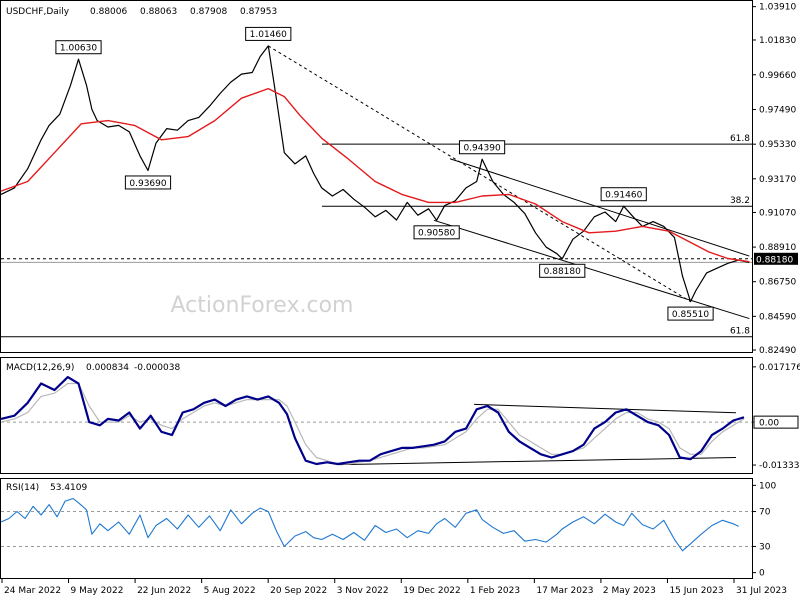 The width and height of the screenshot is (800, 600). Describe the element at coordinates (158, 12) in the screenshot. I see `price-high: 0.88063` at that location.